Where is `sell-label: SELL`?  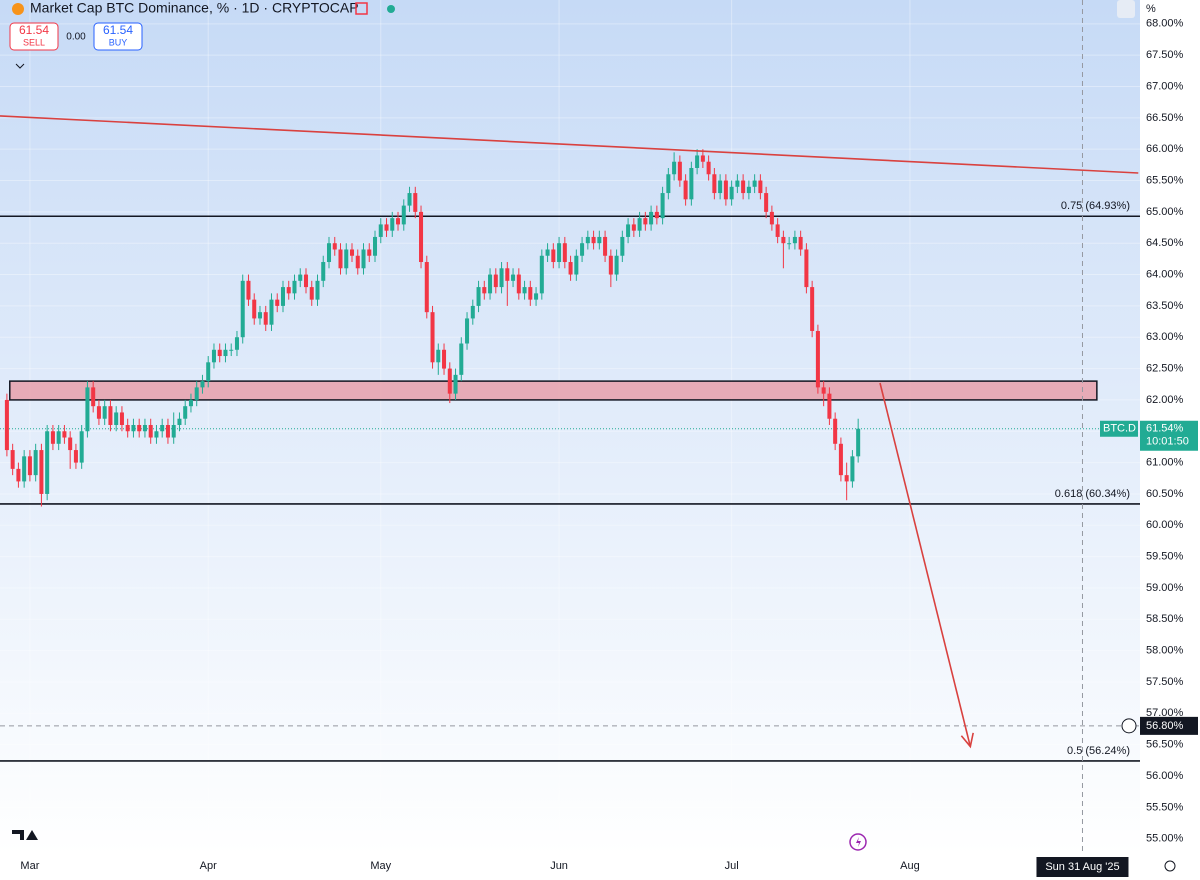 sell-label: SELL is located at coordinates (34, 42).